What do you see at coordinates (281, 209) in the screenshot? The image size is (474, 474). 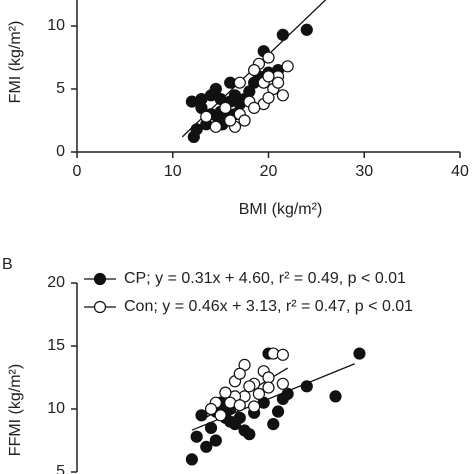 I see `x-axis-label: BMI (kg/m²)` at bounding box center [281, 209].